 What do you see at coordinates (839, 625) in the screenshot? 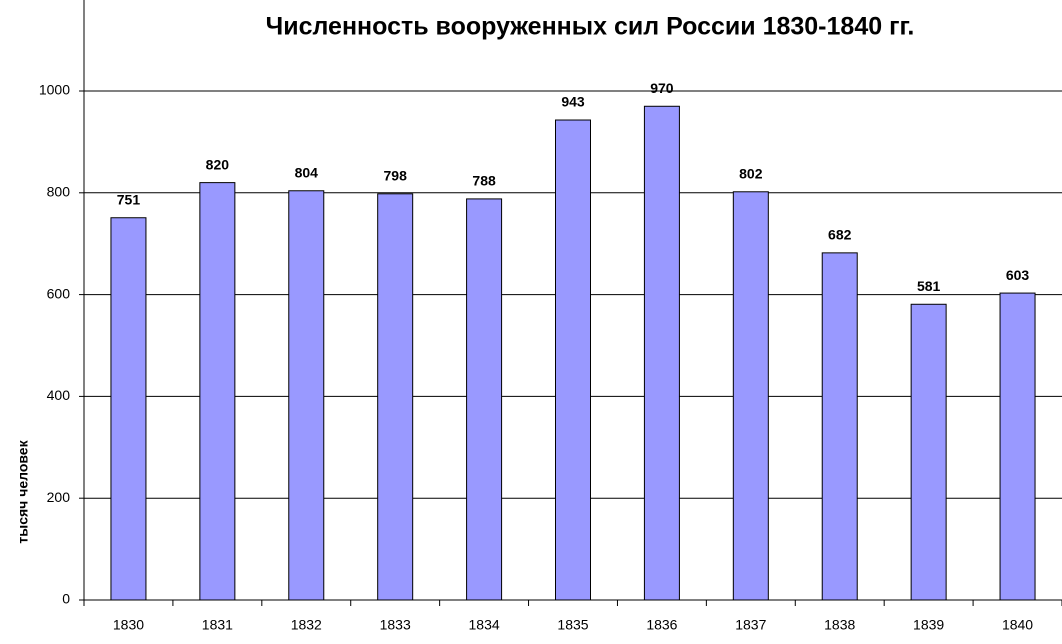
I see `x-tick-label: 1838` at bounding box center [839, 625].